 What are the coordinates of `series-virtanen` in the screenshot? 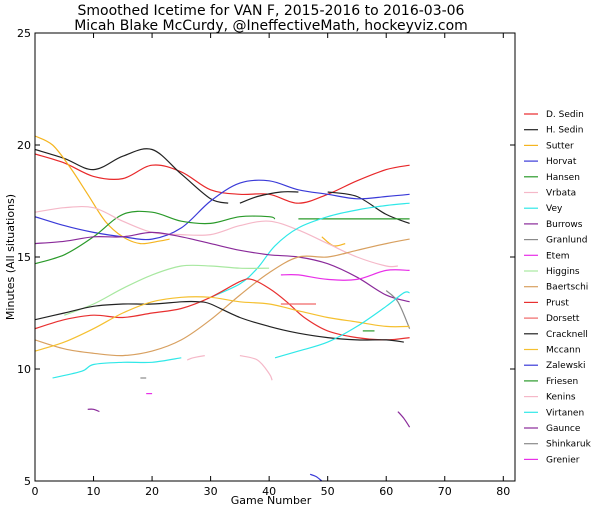 It's located at (231, 335).